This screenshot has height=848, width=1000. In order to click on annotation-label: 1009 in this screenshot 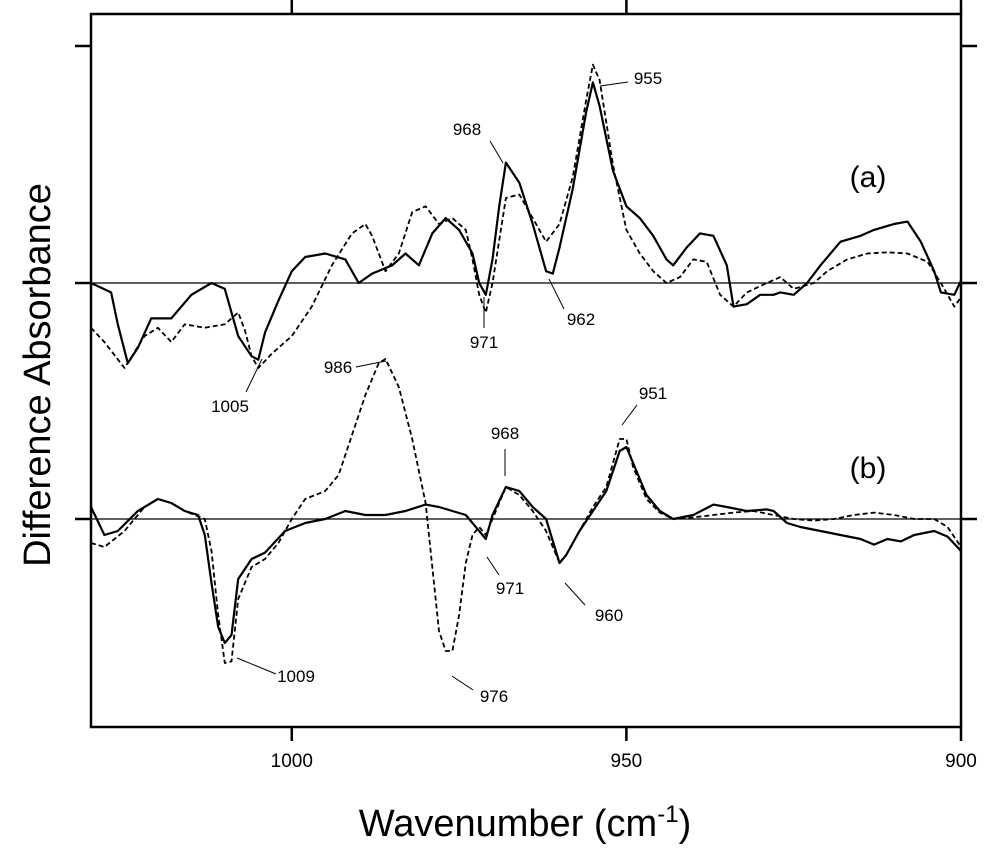, I will do `click(296, 676)`.